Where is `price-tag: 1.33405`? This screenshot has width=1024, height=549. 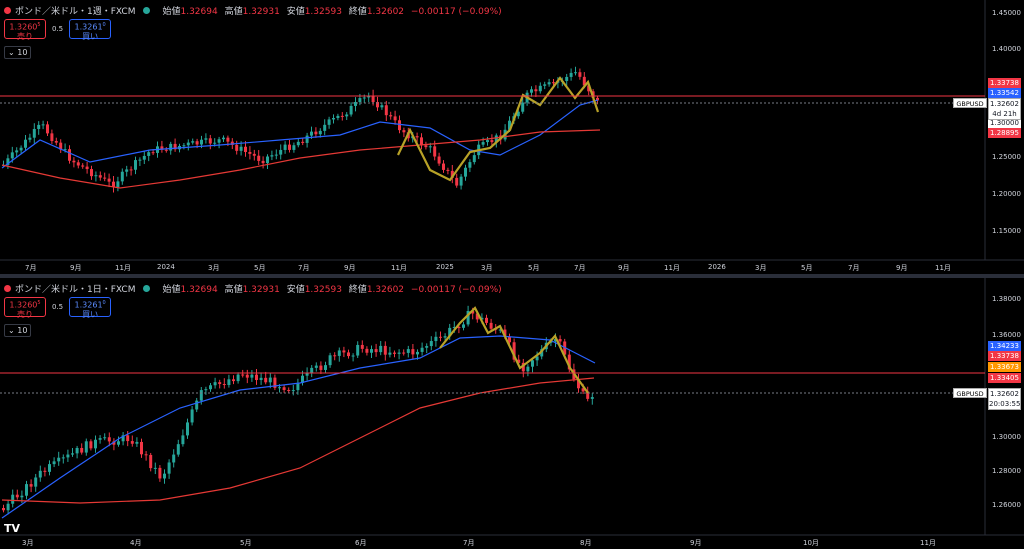 price-tag: 1.33405 is located at coordinates (1004, 378).